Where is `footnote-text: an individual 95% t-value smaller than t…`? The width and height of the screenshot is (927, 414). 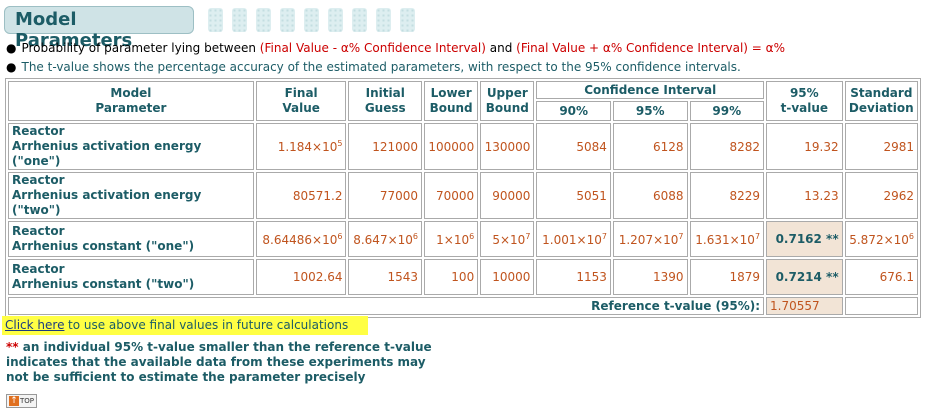
footnote-text: an individual 95% t-value smaller than t… is located at coordinates (219, 362).